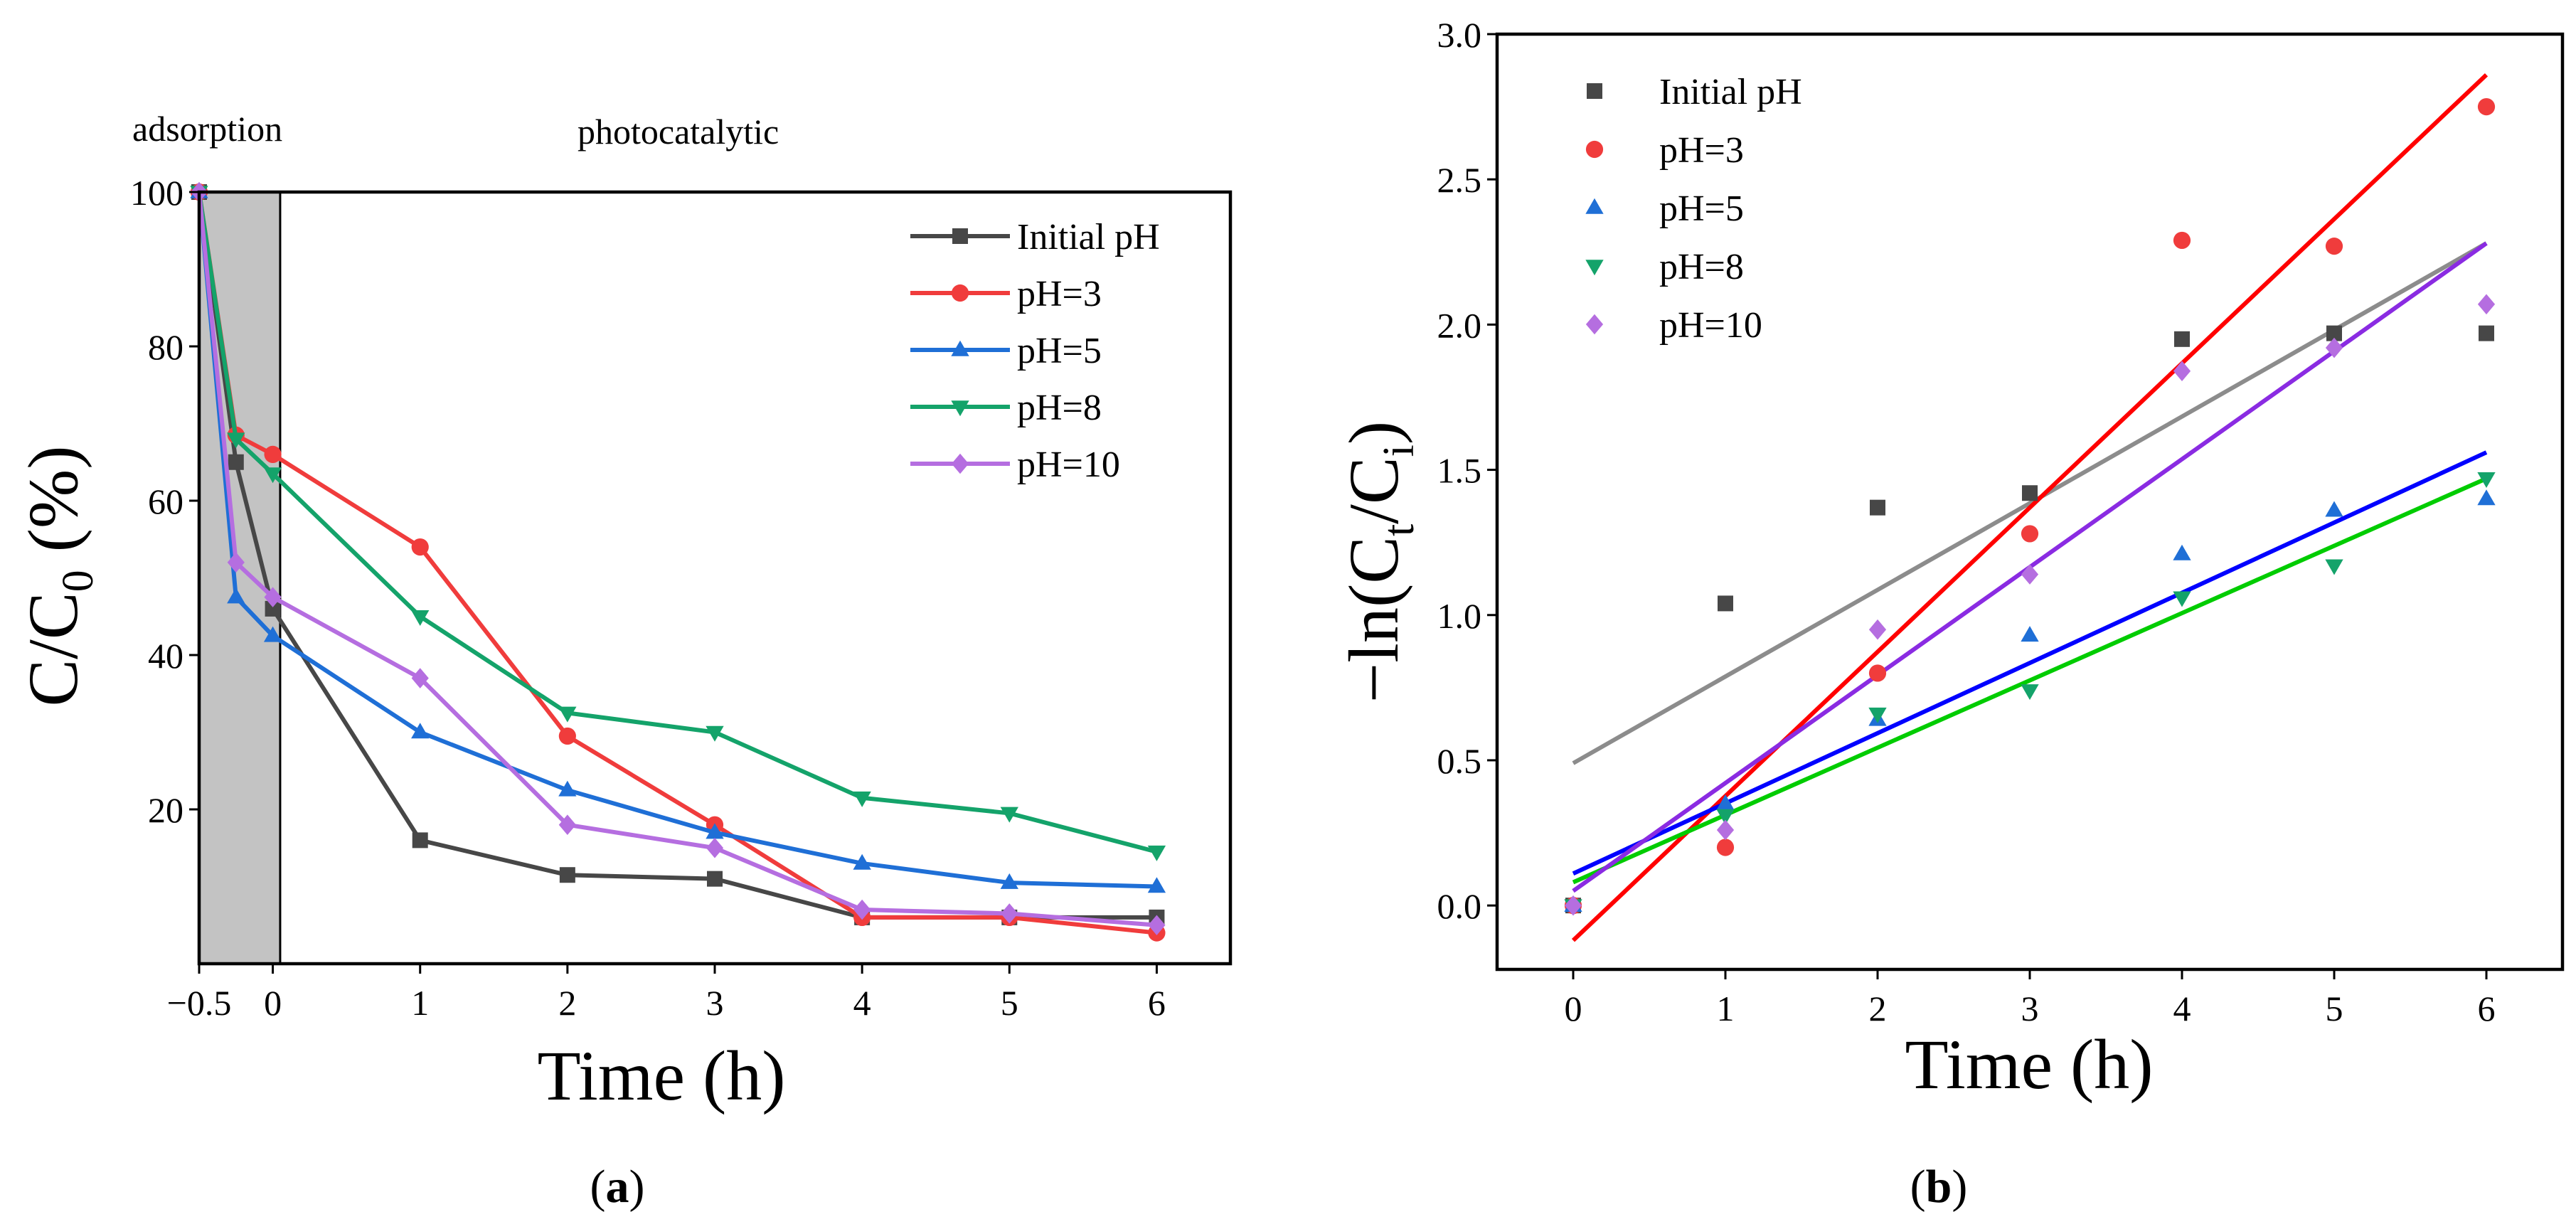 The width and height of the screenshot is (2576, 1229). Describe the element at coordinates (1459, 180) in the screenshot. I see `y-tick-label: 2.5` at that location.